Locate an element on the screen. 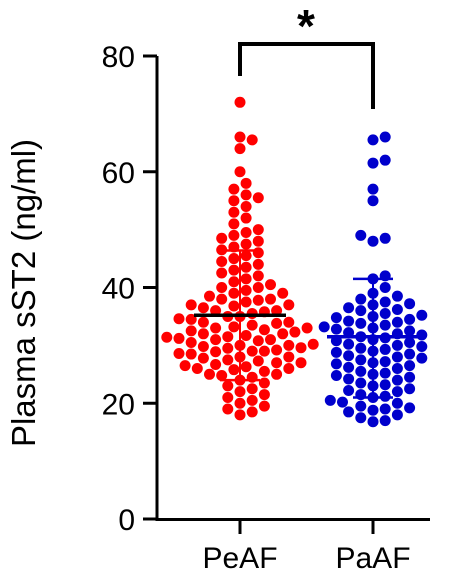 The width and height of the screenshot is (472, 583). significance-bracket is located at coordinates (306, 75).